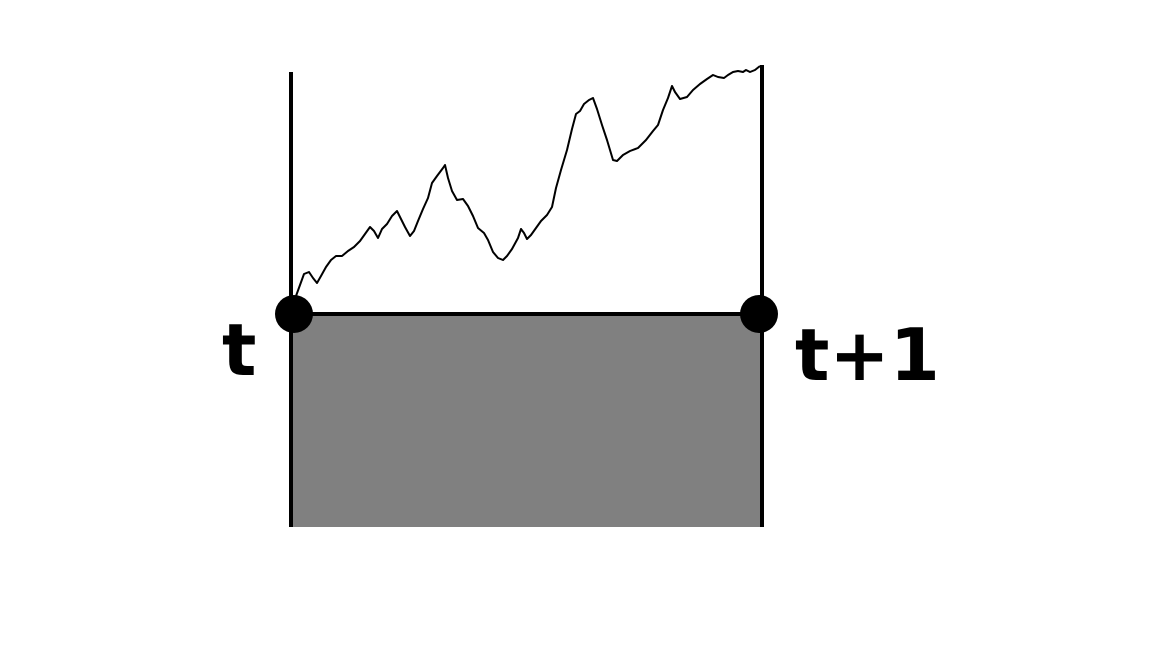  What do you see at coordinates (526, 420) in the screenshot?
I see `shaded-box` at bounding box center [526, 420].